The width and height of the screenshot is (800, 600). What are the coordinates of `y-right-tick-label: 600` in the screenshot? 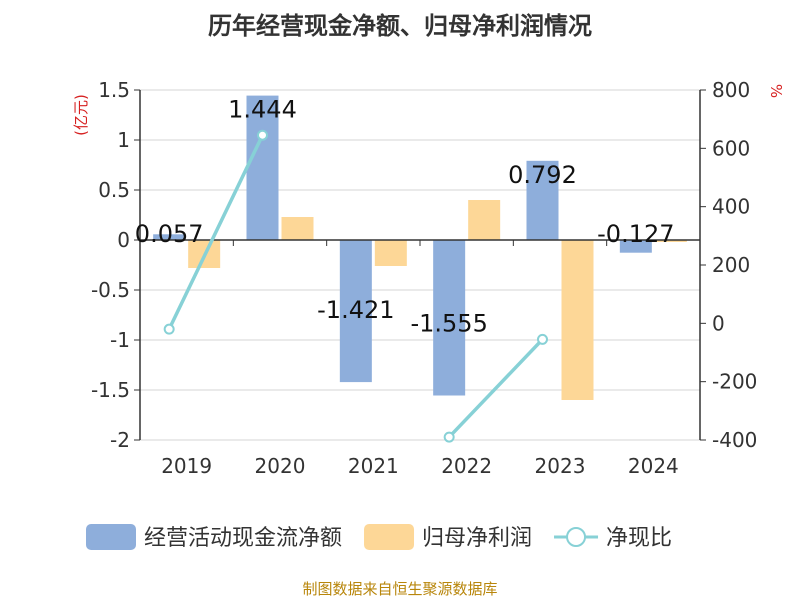 It's located at (731, 148).